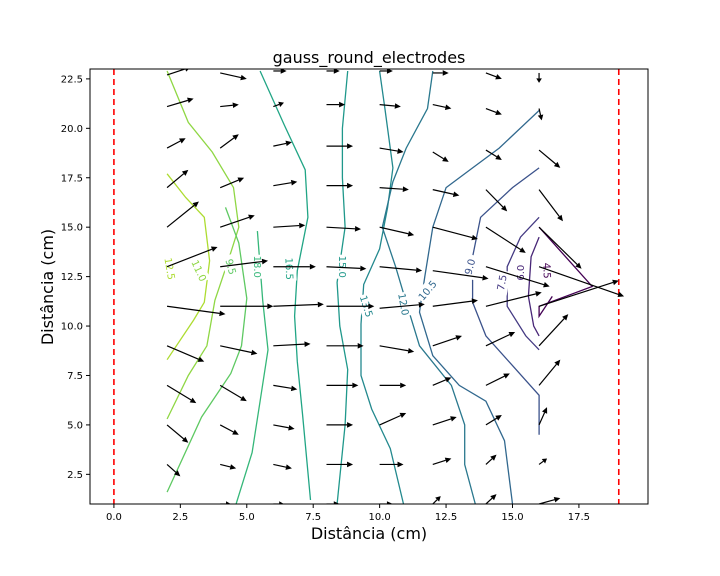 The width and height of the screenshot is (720, 576). What do you see at coordinates (428, 287) in the screenshot?
I see `contour-line-12.0` at bounding box center [428, 287].